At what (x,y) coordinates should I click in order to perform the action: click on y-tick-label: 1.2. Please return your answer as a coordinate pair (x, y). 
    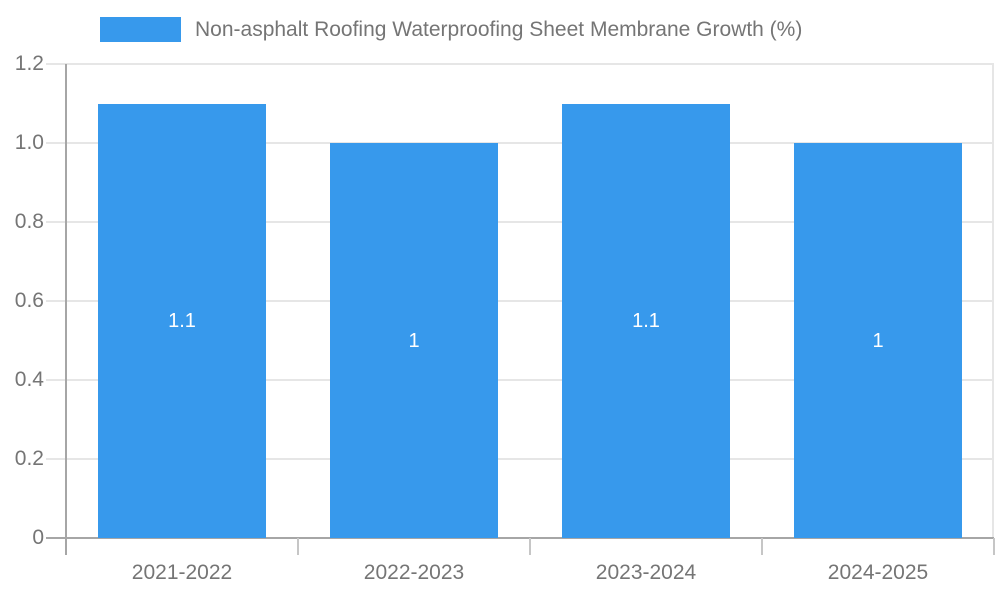
    Looking at the image, I should click on (29, 63).